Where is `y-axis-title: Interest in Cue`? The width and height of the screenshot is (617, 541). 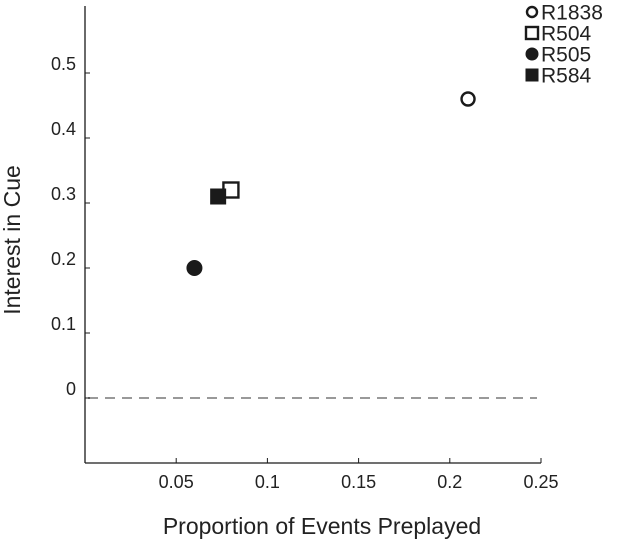
y-axis-title: Interest in Cue is located at coordinates (12, 240).